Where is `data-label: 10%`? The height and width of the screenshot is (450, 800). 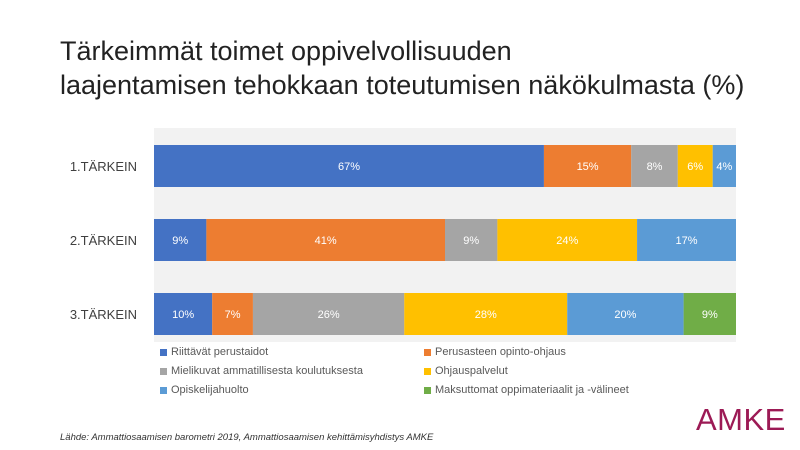 data-label: 10% is located at coordinates (183, 315).